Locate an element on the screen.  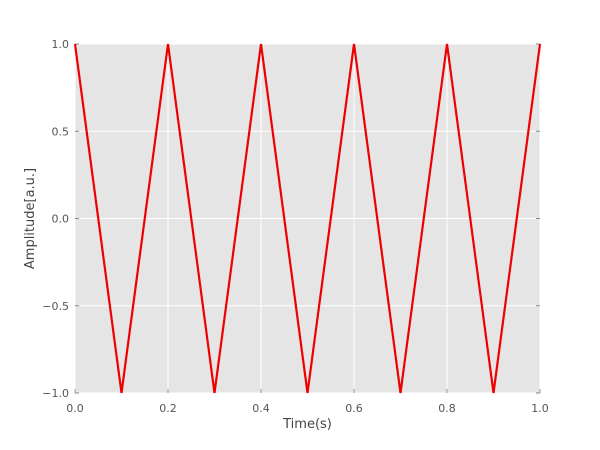
x-tick-label: 0.4 is located at coordinates (261, 408).